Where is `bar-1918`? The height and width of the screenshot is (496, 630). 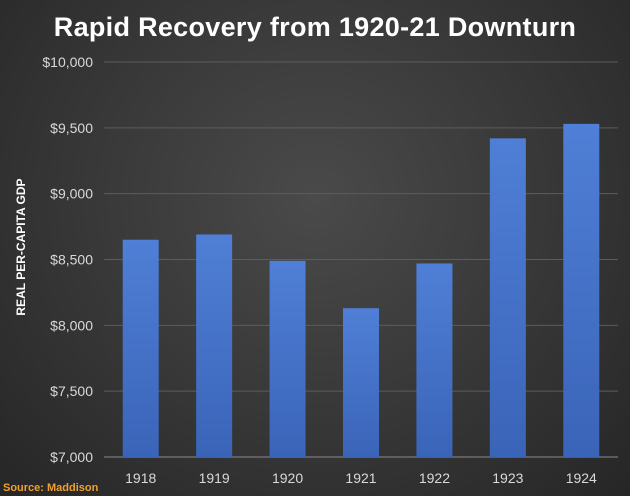 bar-1918 is located at coordinates (140, 348).